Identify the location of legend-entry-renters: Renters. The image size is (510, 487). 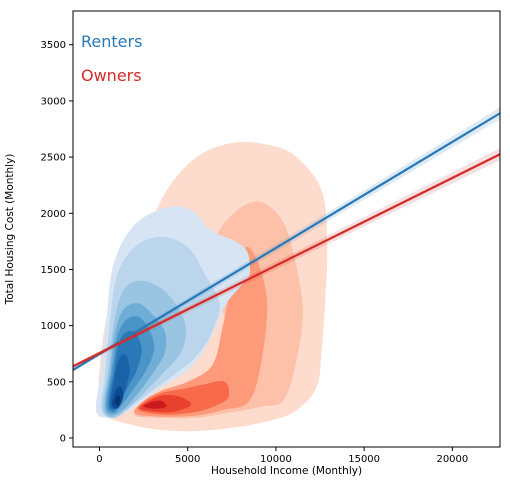
(111, 41).